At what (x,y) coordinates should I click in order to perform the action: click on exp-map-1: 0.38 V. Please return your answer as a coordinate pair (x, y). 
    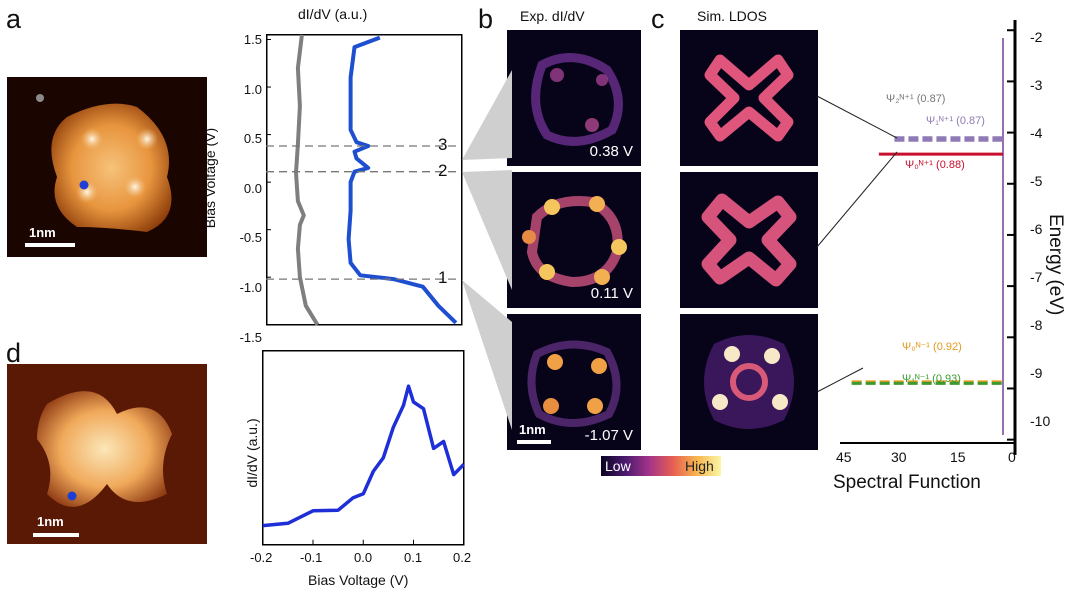
    Looking at the image, I should click on (574, 98).